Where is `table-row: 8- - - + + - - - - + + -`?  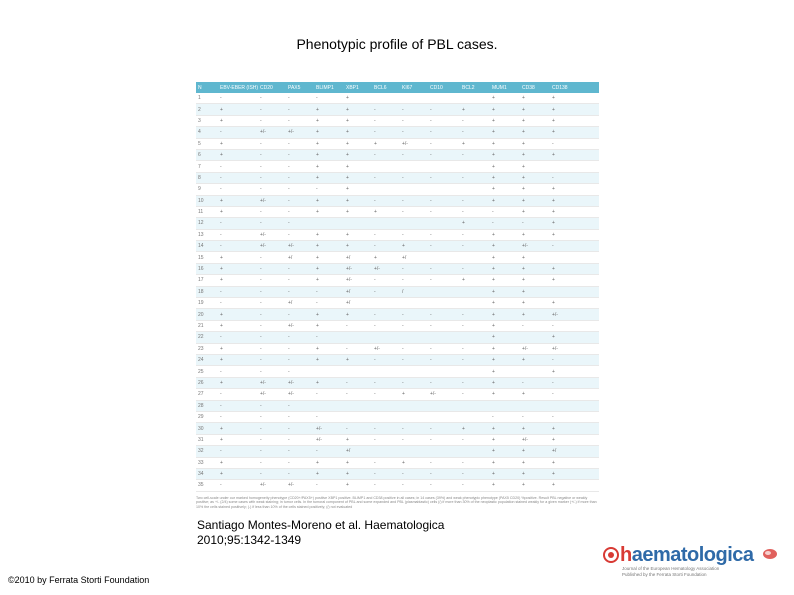 table-row: 8- - - + + - - - - + + - is located at coordinates (397, 178).